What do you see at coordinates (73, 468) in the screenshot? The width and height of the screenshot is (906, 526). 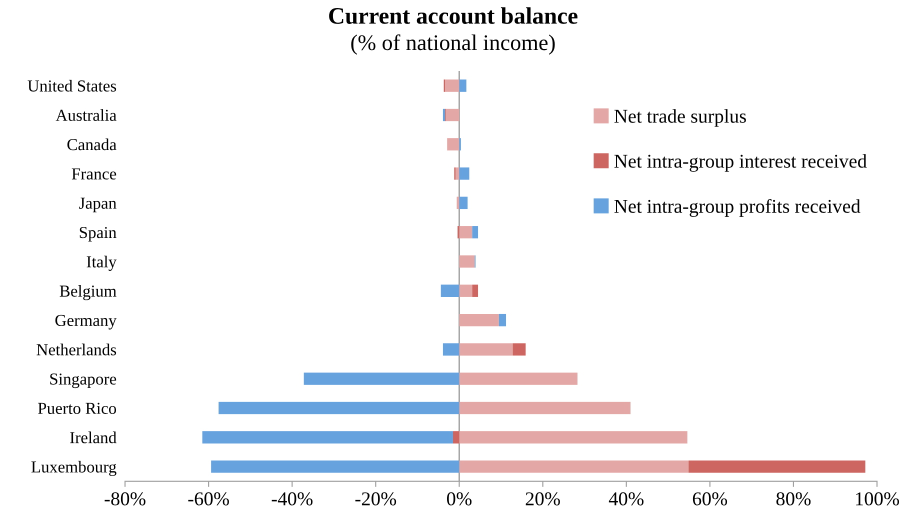 I see `y-tick-label: Luxembourg` at bounding box center [73, 468].